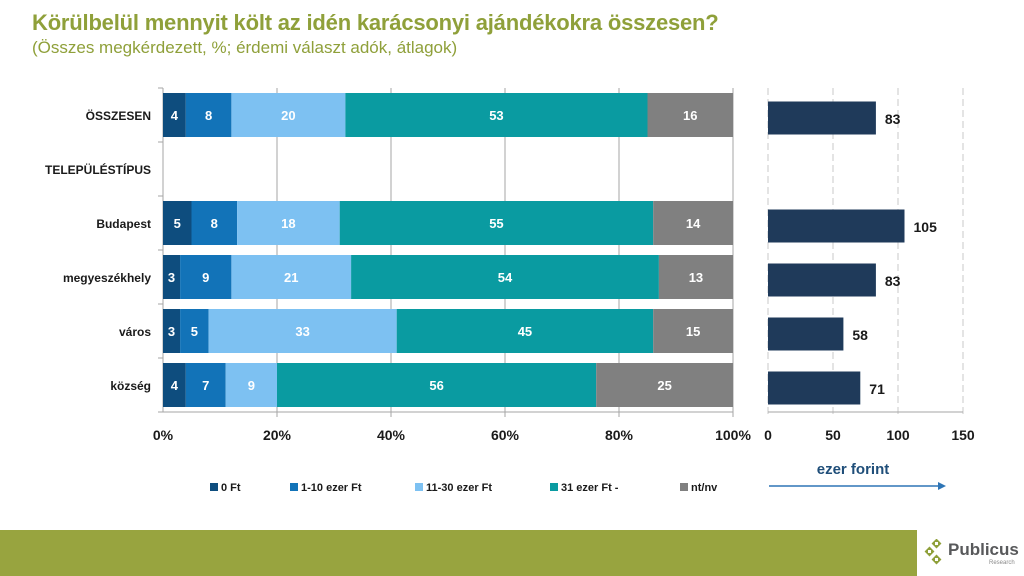 This screenshot has height=576, width=1024. What do you see at coordinates (926, 227) in the screenshot?
I see `data-label: 105` at bounding box center [926, 227].